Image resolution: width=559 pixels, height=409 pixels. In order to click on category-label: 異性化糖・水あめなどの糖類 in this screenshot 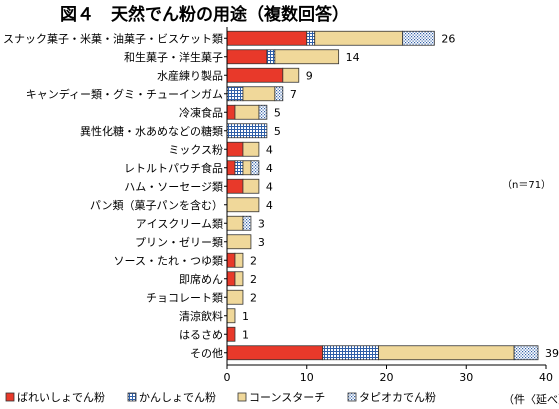, I will do `click(151, 131)`.